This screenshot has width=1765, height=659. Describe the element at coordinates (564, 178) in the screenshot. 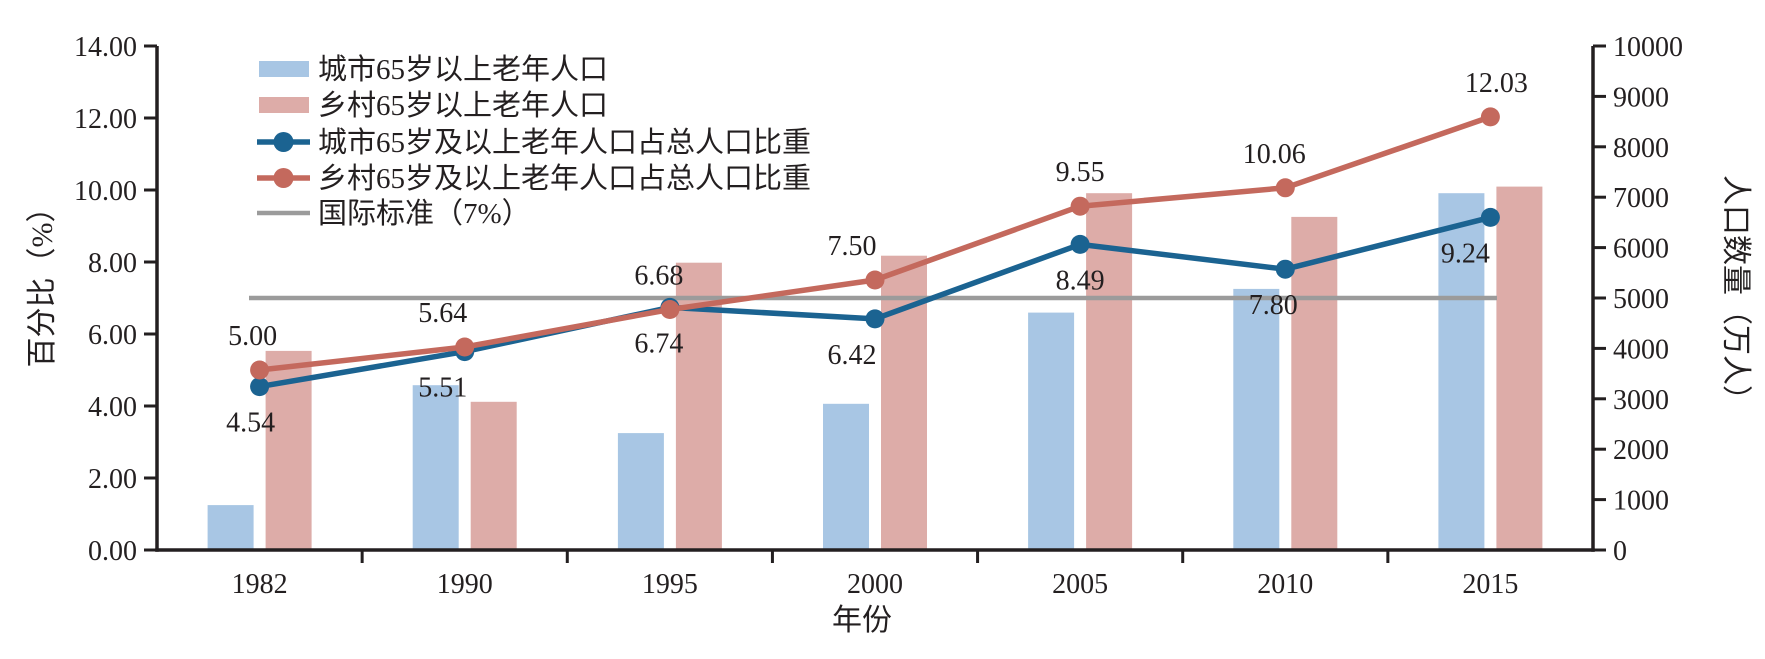

I see `legend-rural-line-label: 乡村65岁及以上老年人口占总人口比重` at that location.